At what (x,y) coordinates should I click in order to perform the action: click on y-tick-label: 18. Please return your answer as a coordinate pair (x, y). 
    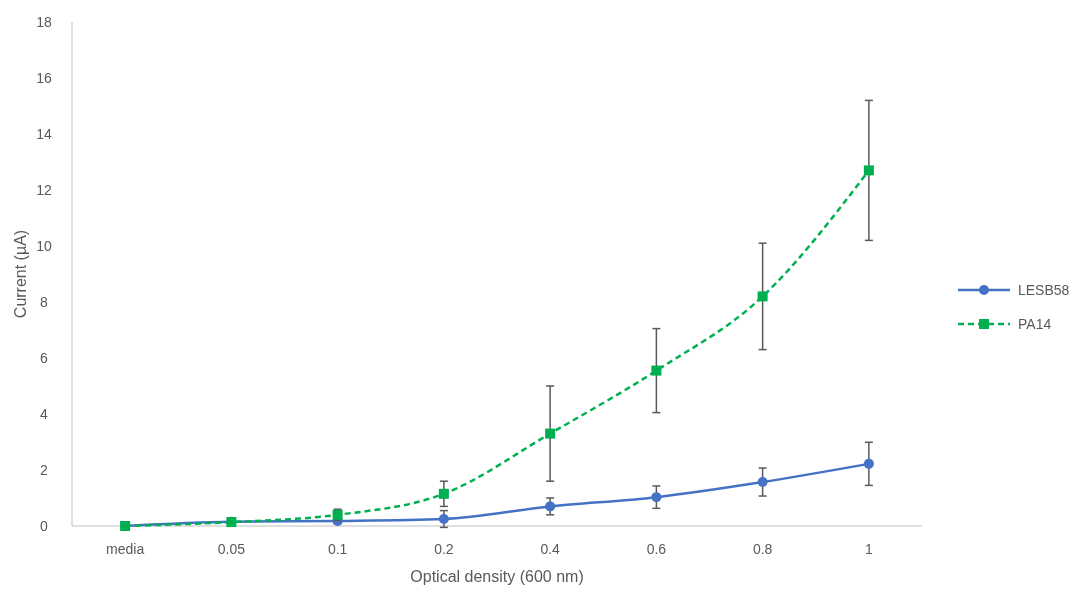
    Looking at the image, I should click on (44, 21).